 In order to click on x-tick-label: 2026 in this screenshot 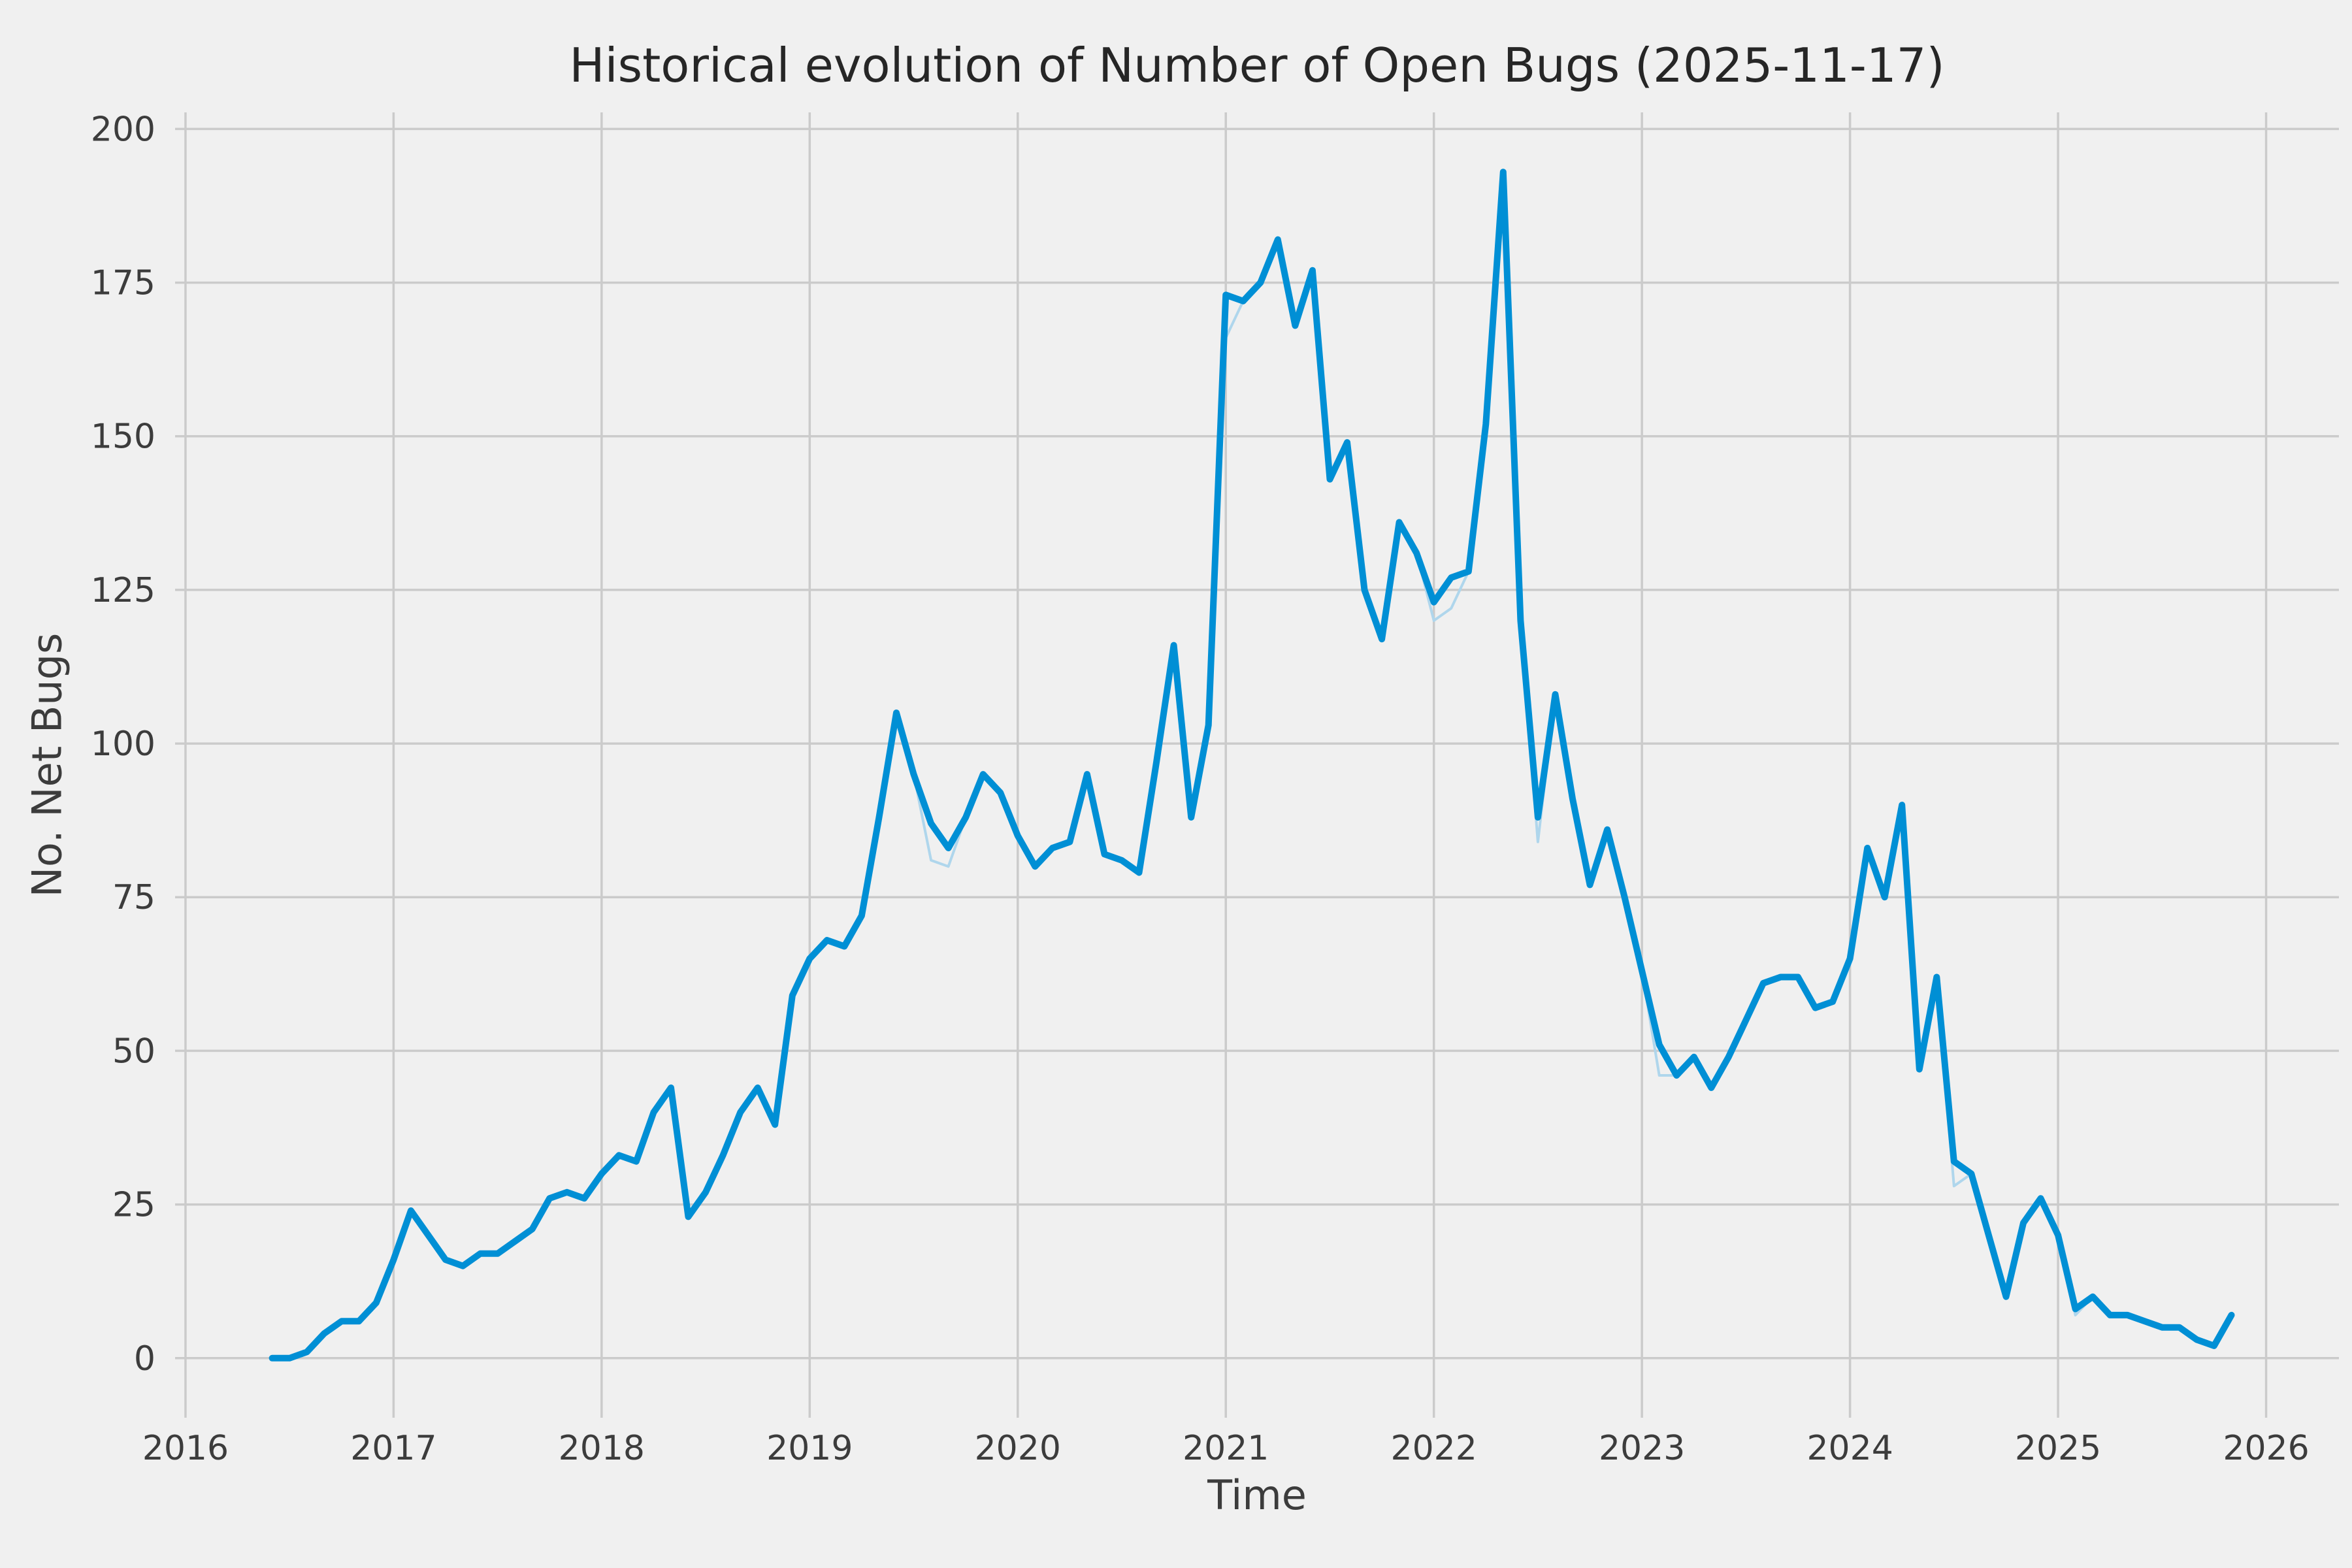, I will do `click(2266, 1448)`.